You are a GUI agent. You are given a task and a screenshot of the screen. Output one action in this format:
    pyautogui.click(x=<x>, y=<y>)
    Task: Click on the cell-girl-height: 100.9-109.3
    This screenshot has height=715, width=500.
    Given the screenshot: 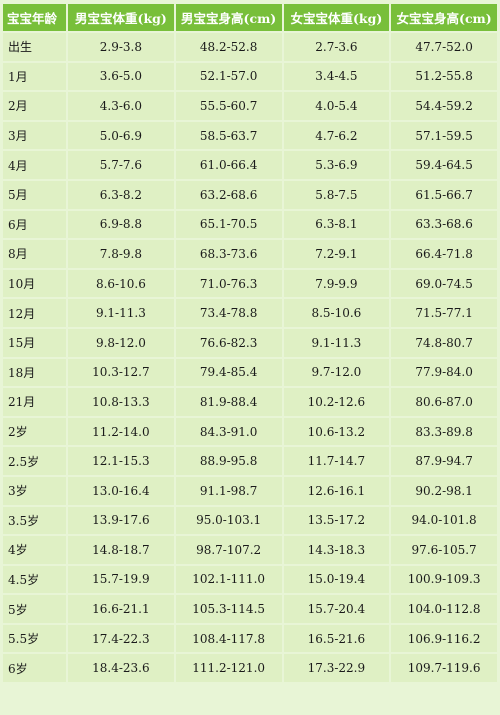 What is the action you would take?
    pyautogui.click(x=444, y=579)
    